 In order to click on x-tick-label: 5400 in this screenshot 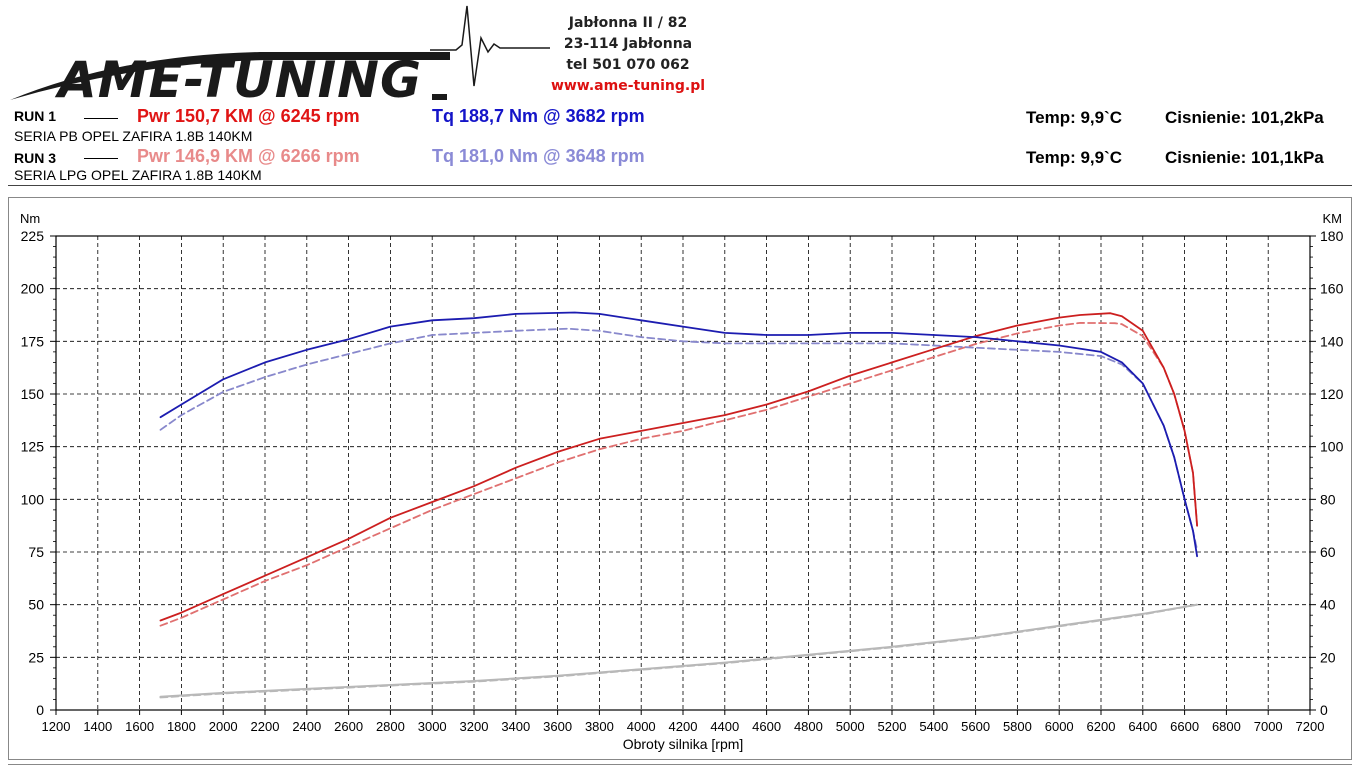, I will do `click(933, 726)`.